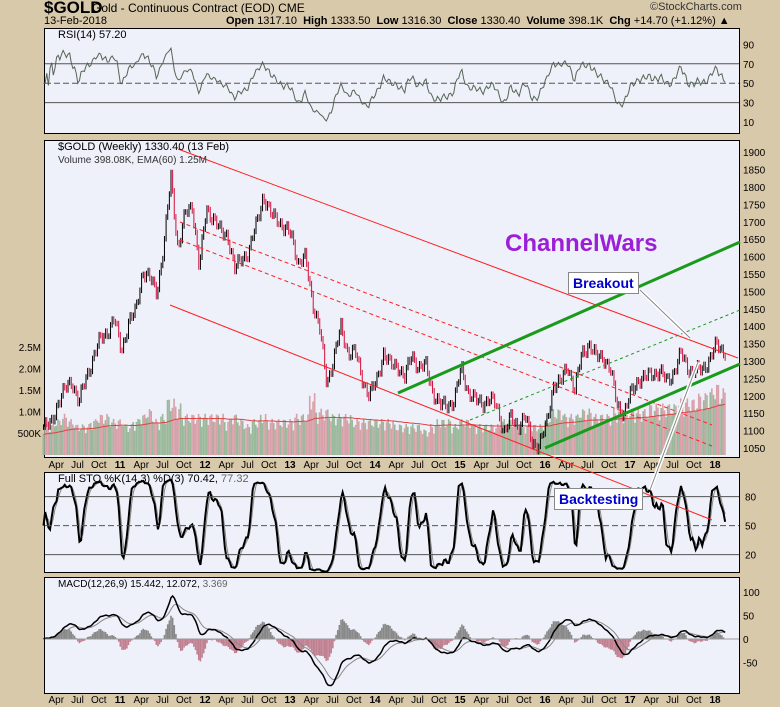 This screenshot has width=780, height=707. I want to click on rsi-label: RSI(14) 57.20, so click(92, 35).